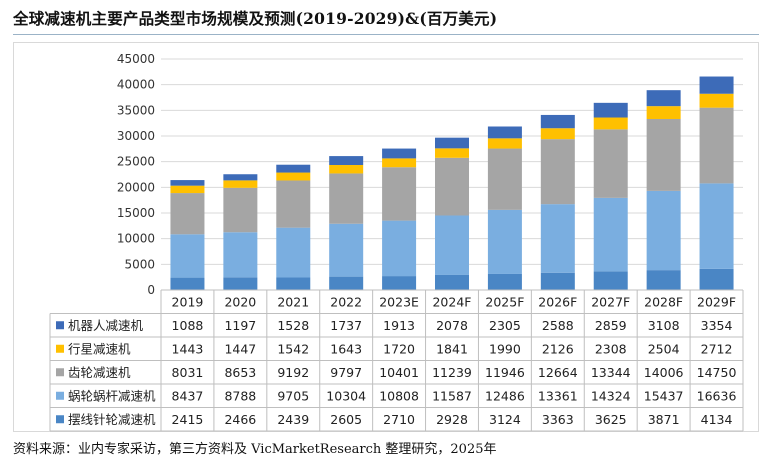  I want to click on data-label: 2504, so click(664, 348).